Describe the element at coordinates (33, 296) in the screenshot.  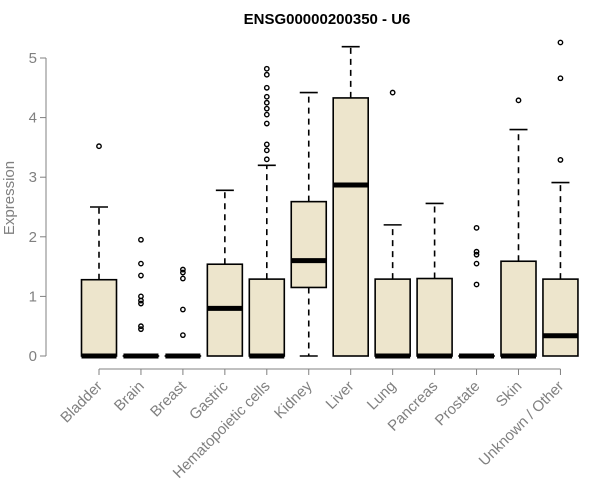
I see `y-tick-label: 1` at that location.